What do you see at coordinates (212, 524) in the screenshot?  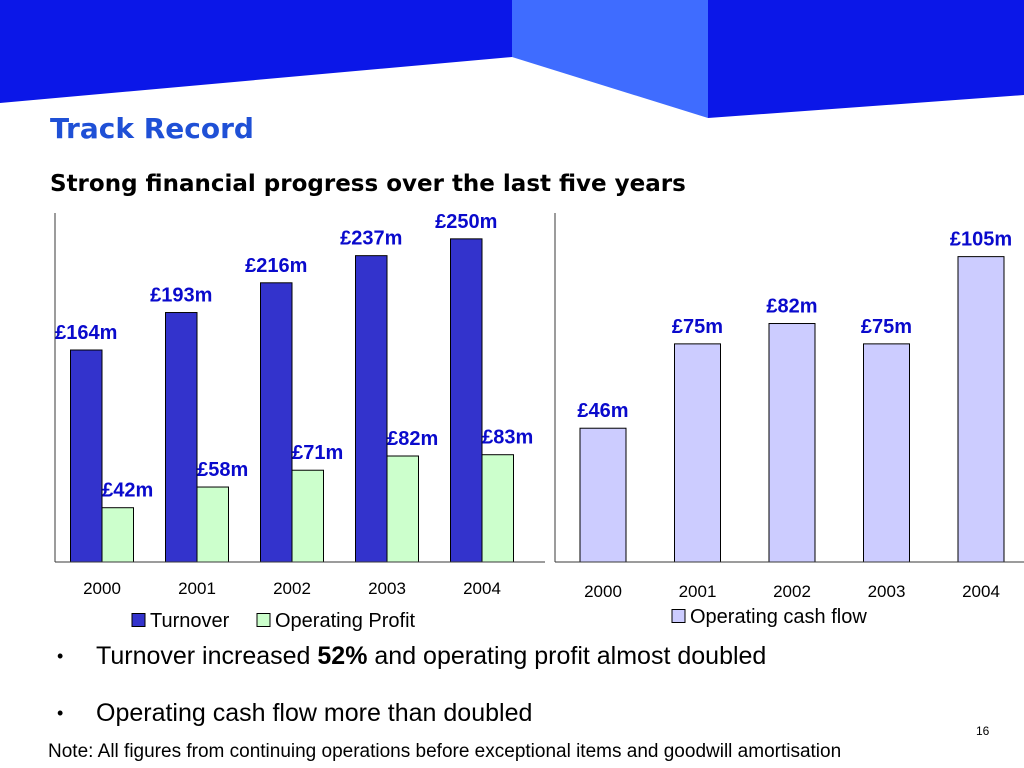 I see `operating-profit-bar-2001` at bounding box center [212, 524].